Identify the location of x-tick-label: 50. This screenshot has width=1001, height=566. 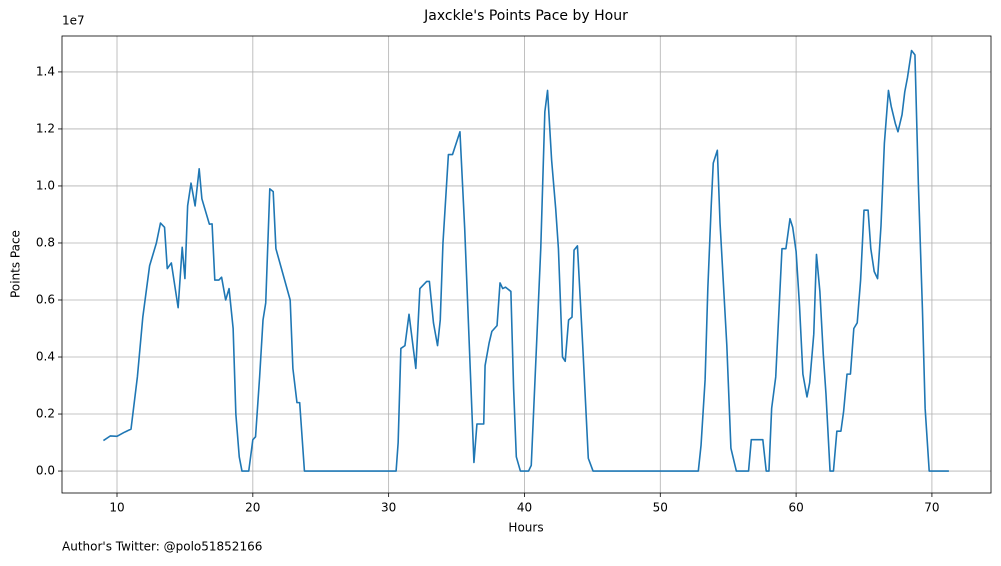
(660, 508).